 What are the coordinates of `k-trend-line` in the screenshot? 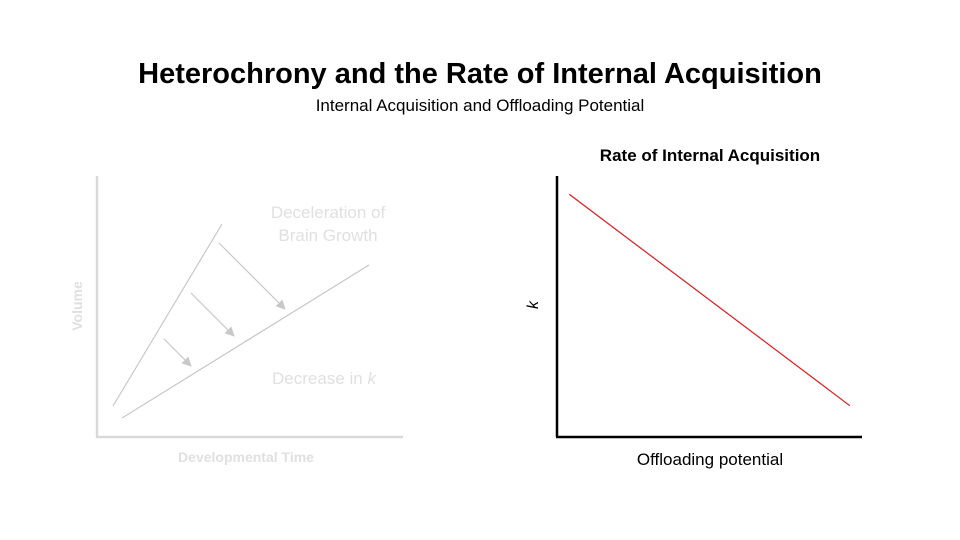 It's located at (709, 300).